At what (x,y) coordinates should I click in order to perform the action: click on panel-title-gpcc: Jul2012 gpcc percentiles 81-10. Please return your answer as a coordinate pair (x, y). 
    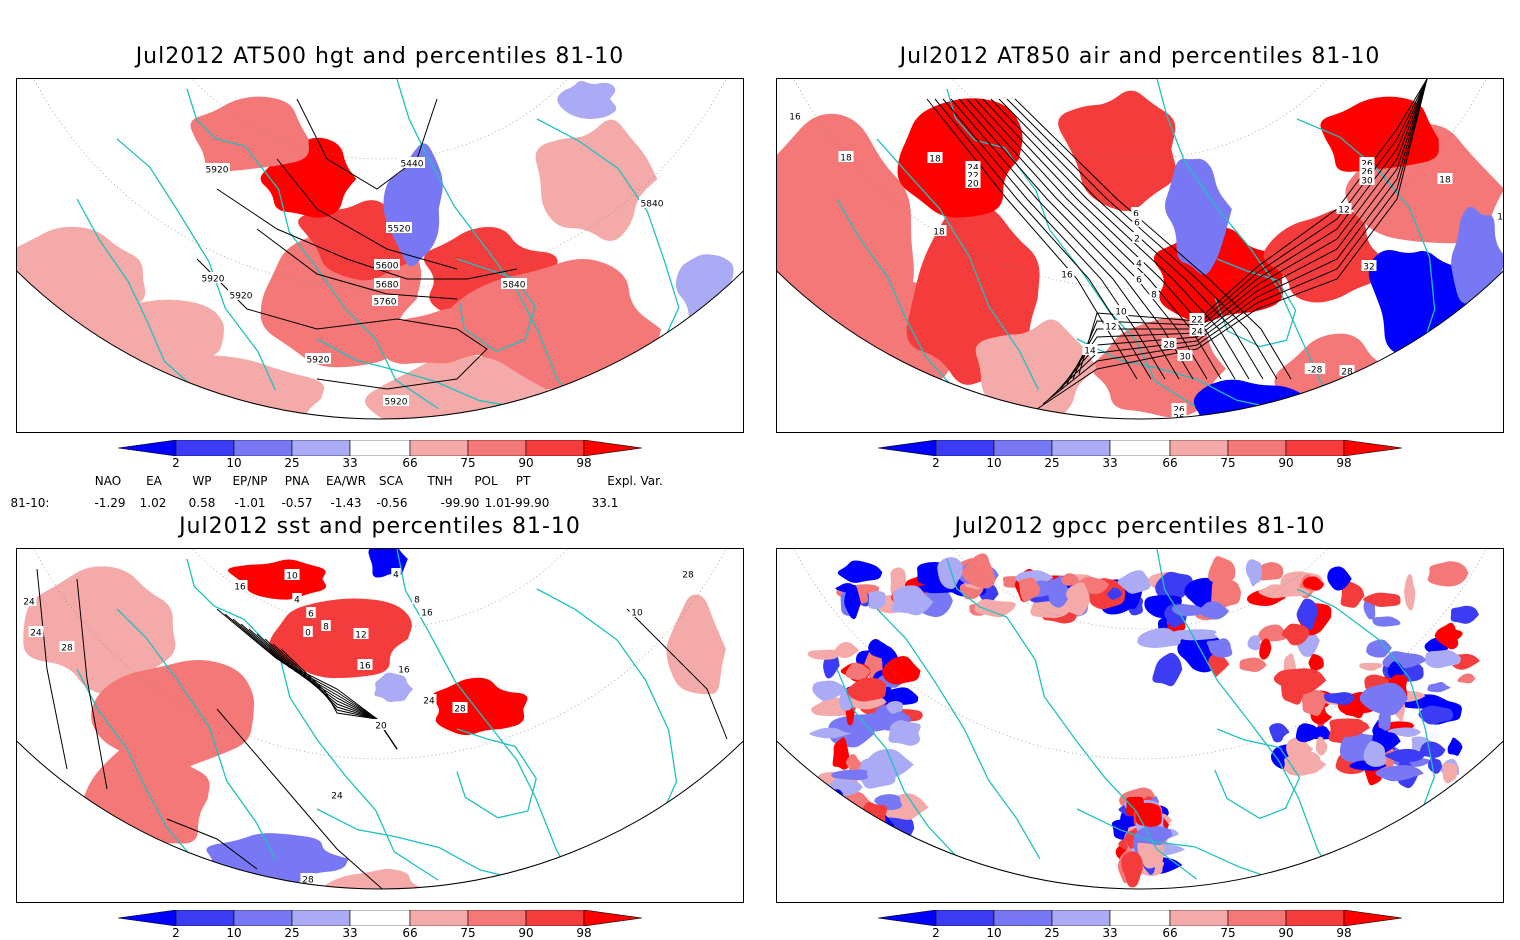
    Looking at the image, I should click on (1140, 526).